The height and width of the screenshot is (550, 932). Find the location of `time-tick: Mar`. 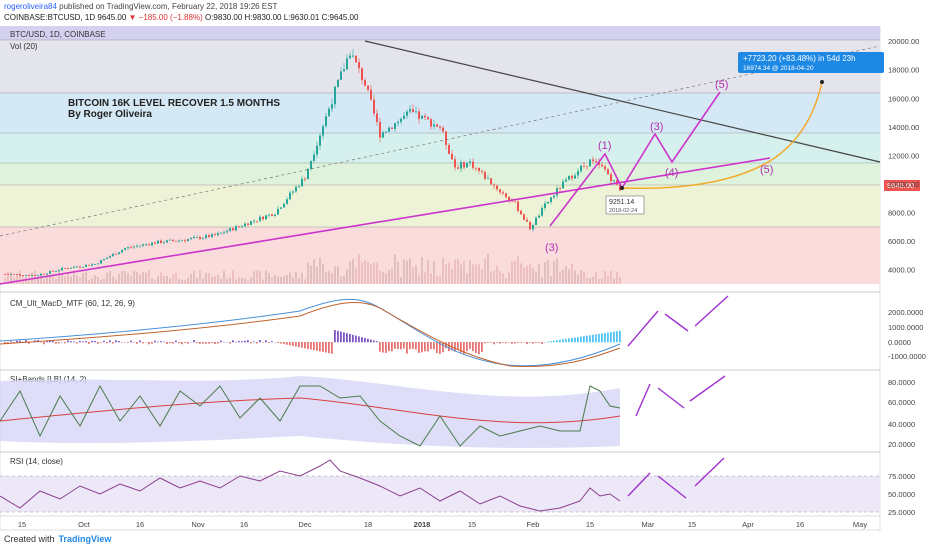

time-tick: Mar is located at coordinates (648, 524).